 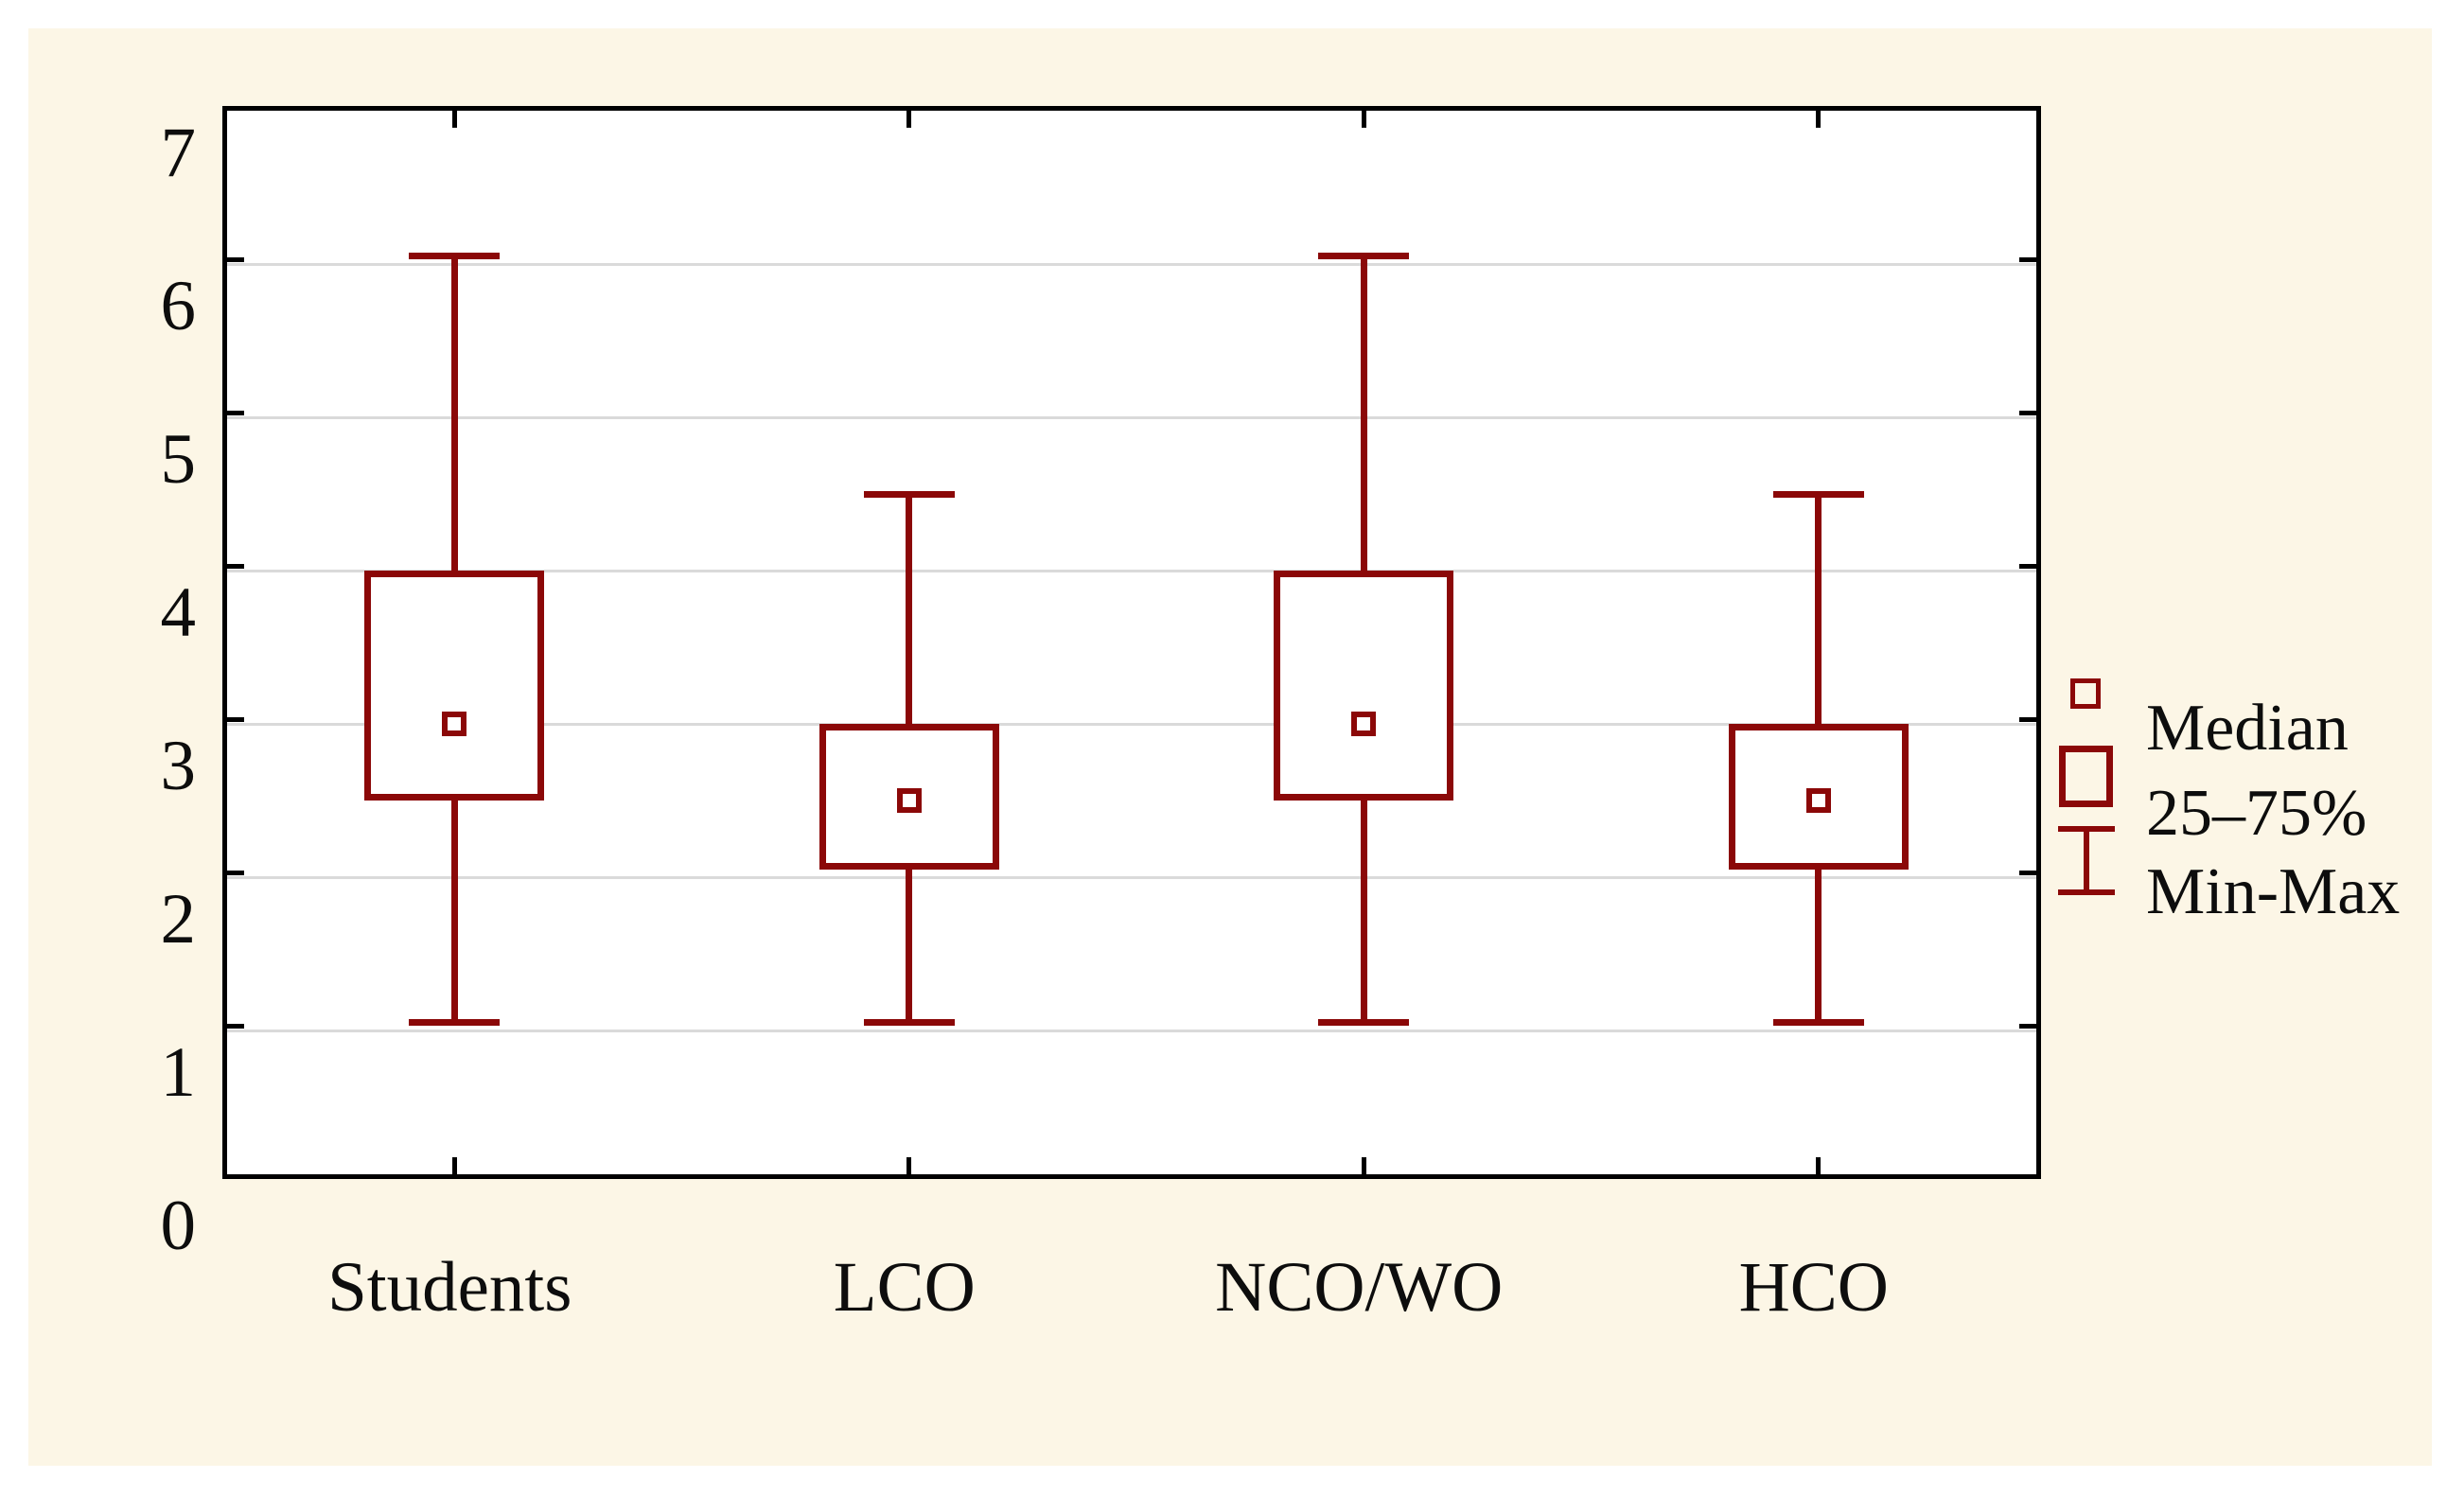 What do you see at coordinates (2274, 892) in the screenshot?
I see `legend-minmax-label: Min-Max` at bounding box center [2274, 892].